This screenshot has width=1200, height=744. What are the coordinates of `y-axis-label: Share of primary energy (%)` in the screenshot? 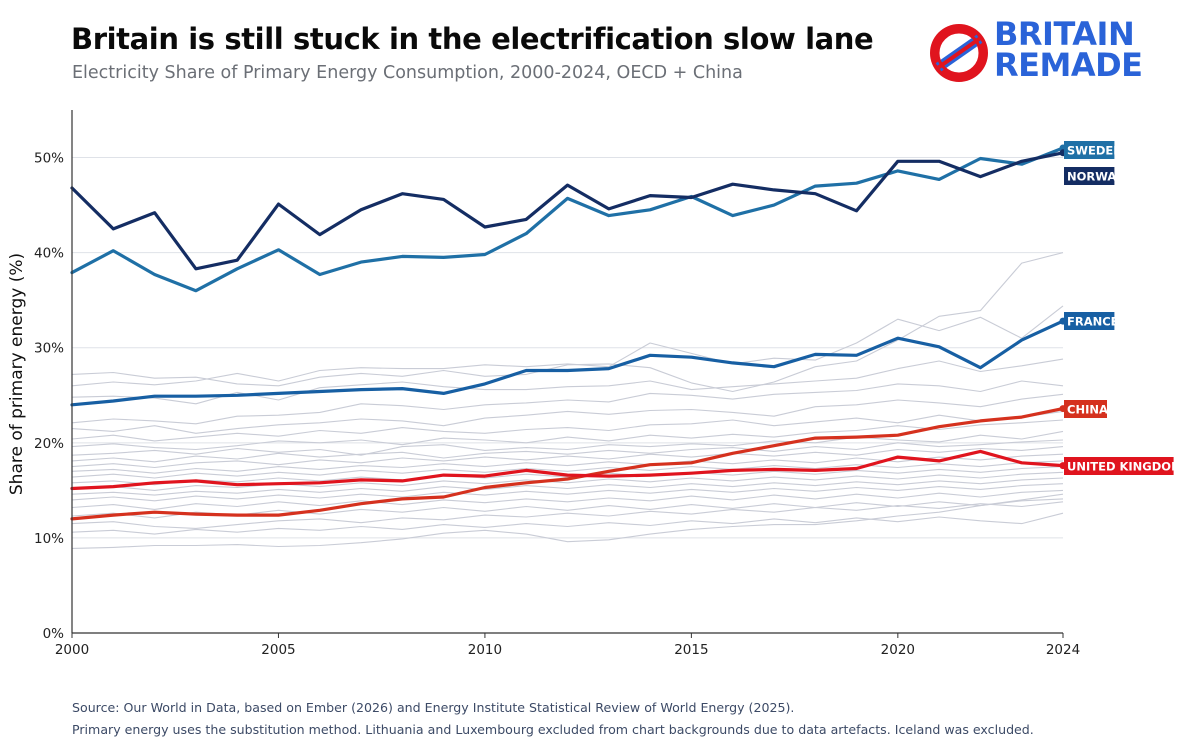 It's located at (17, 374).